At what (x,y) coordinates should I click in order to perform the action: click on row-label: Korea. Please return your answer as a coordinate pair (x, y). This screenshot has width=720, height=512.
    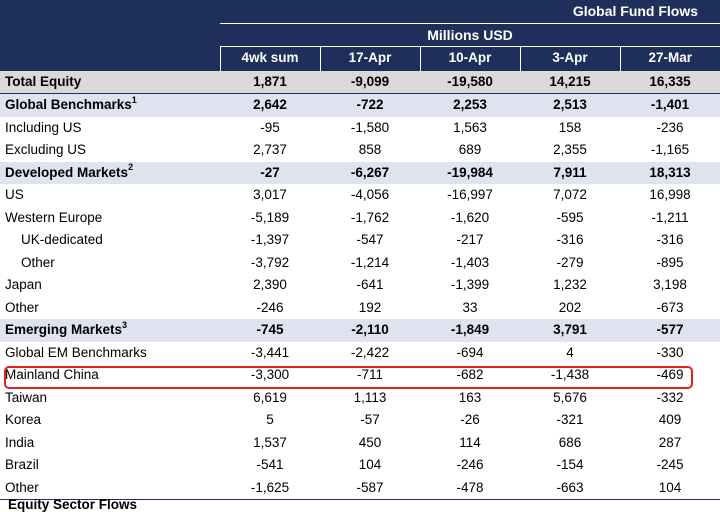
    Looking at the image, I should click on (110, 420).